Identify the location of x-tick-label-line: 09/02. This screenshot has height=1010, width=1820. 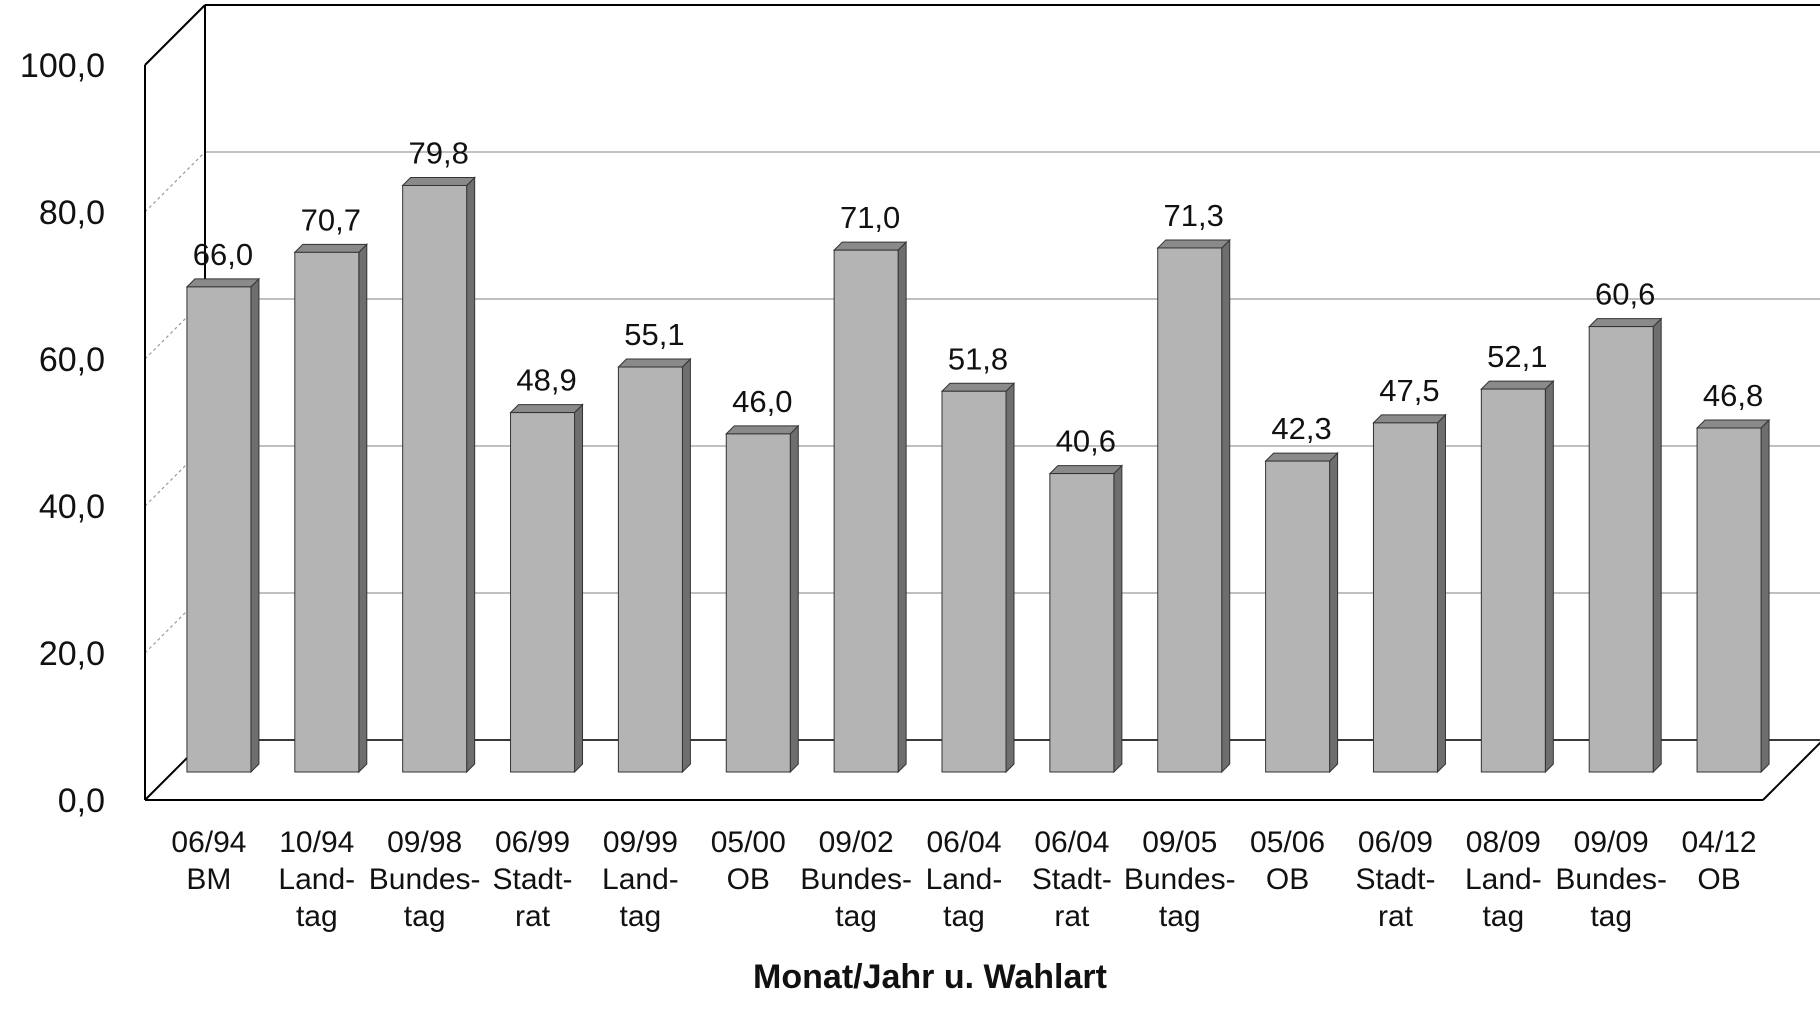
(856, 842).